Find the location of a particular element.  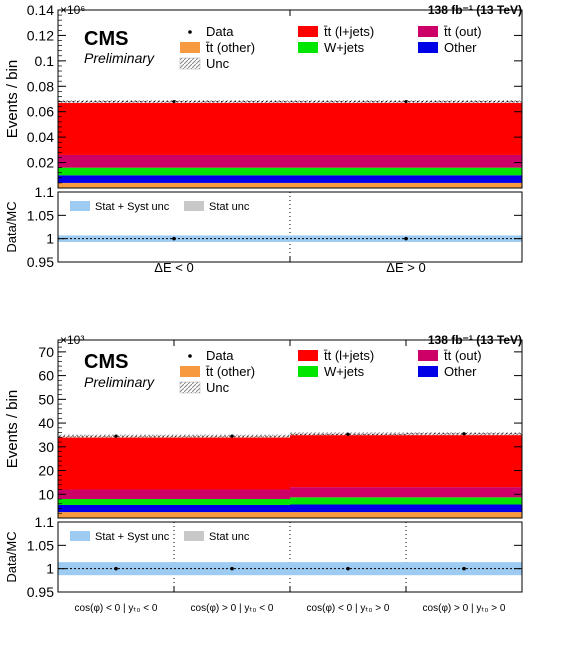

legend-label: Unc is located at coordinates (218, 387).